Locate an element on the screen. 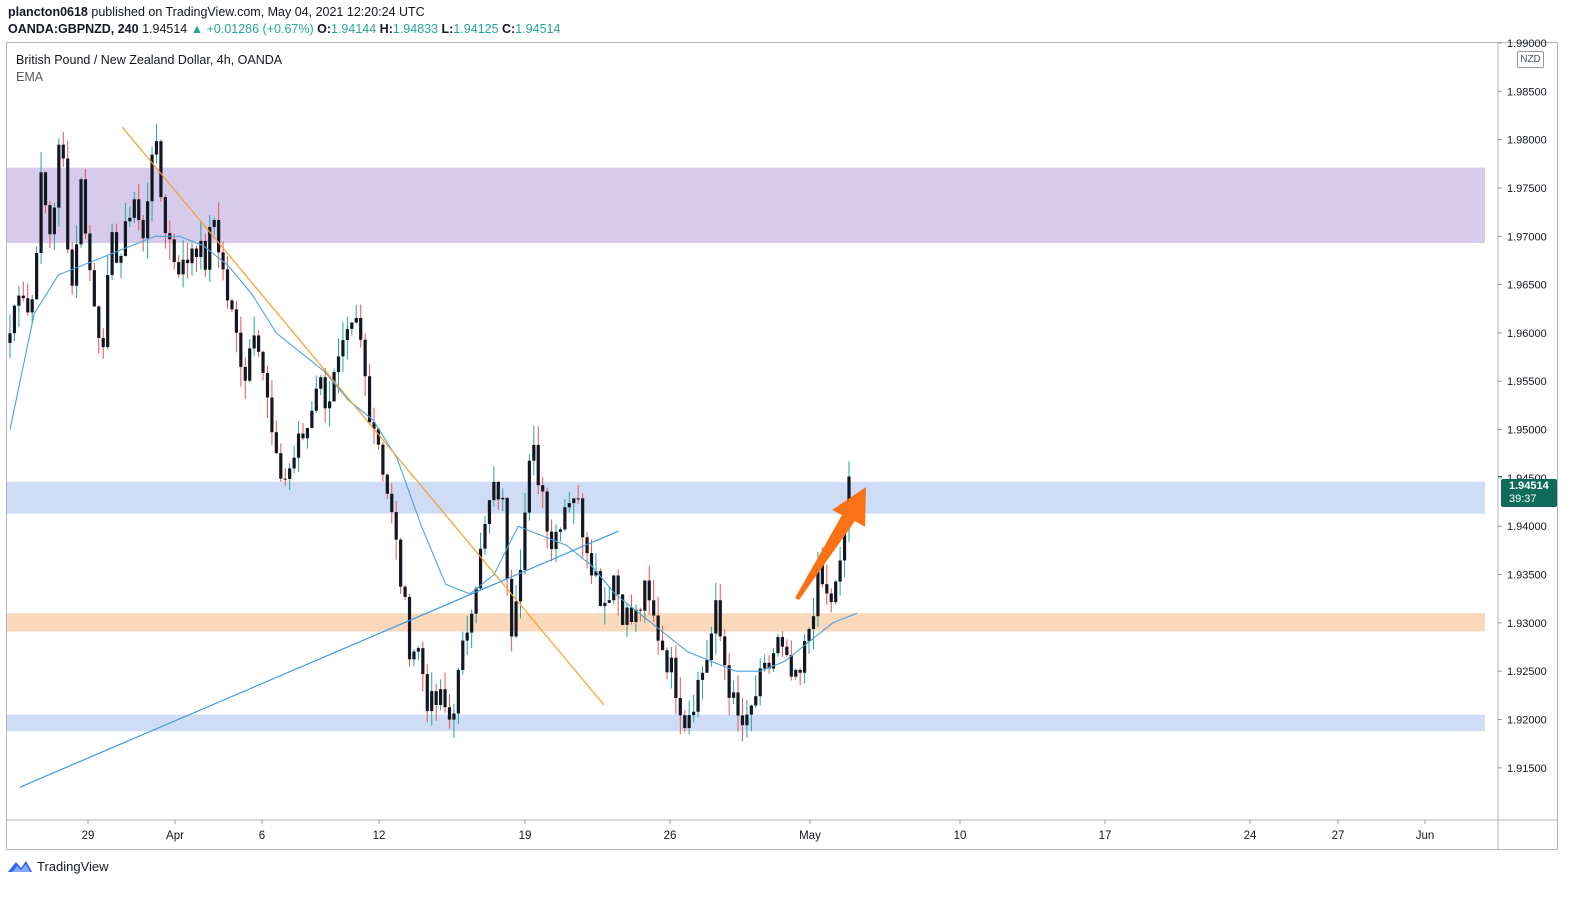  currency-badge: NZD is located at coordinates (1530, 59).